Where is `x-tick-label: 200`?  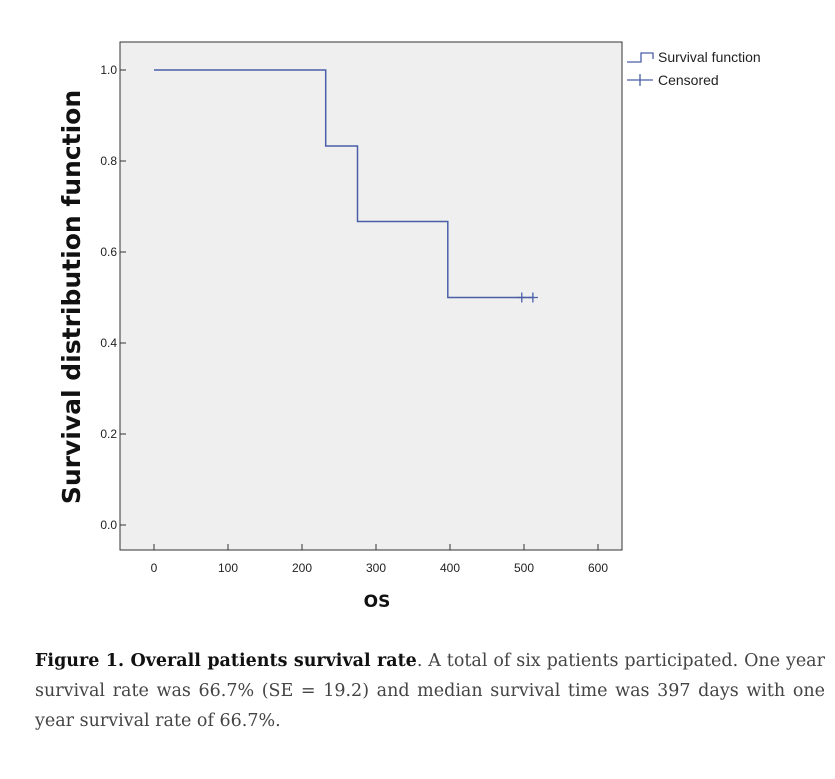
x-tick-label: 200 is located at coordinates (302, 568).